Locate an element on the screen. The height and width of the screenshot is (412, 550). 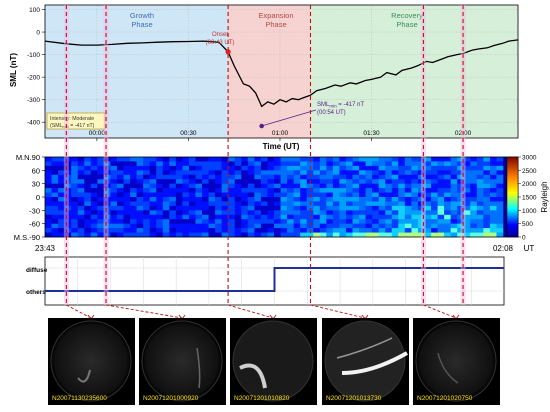
colorbar-label: Rayleigh is located at coordinates (544, 196).